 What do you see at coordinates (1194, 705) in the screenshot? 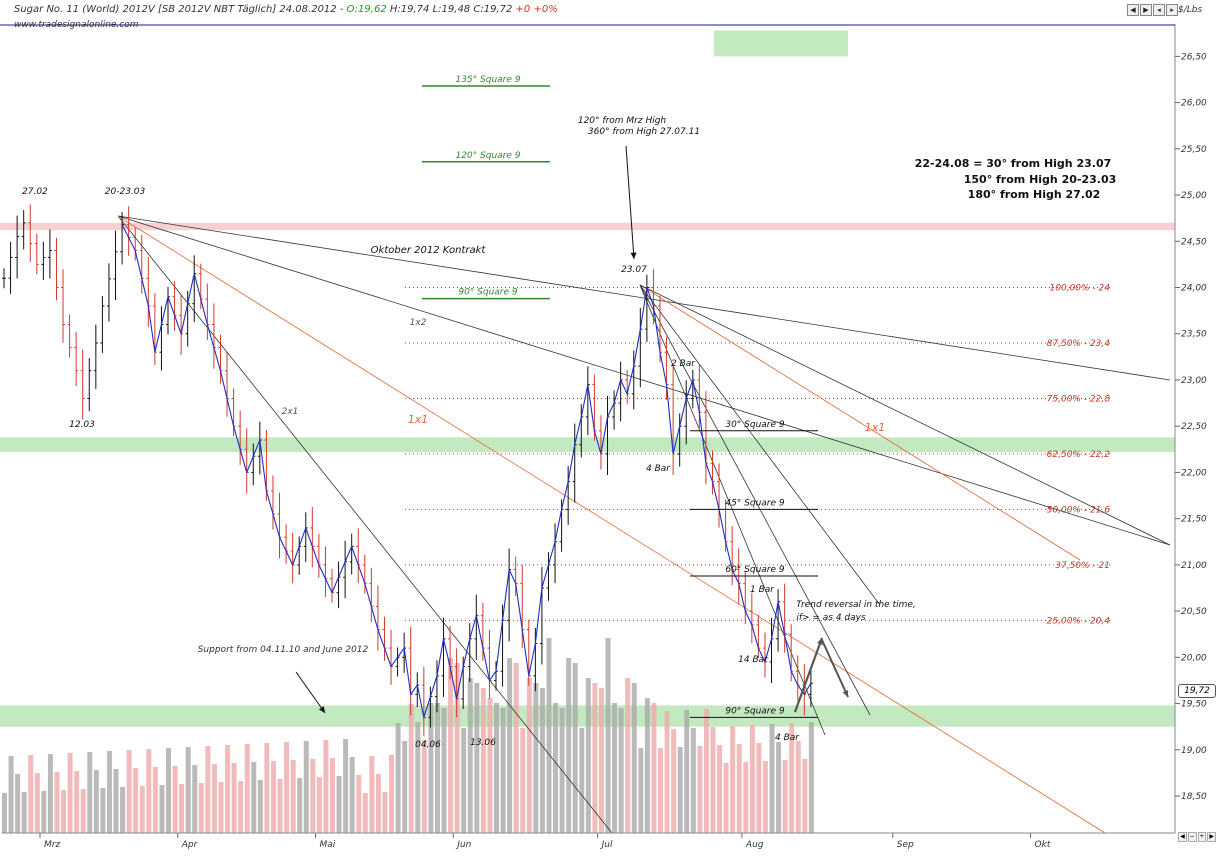
I see `y-tick-label: 19,50` at bounding box center [1194, 705].